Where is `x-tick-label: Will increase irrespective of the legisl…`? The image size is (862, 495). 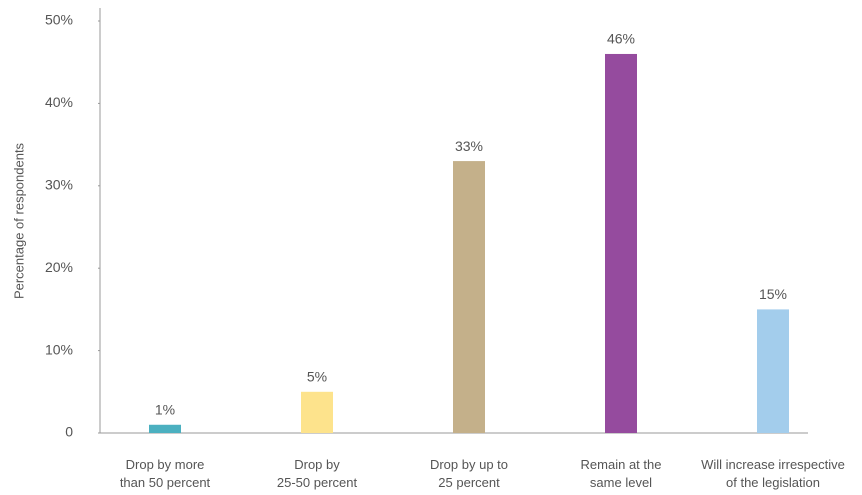
x-tick-label: Will increase irrespective of the legisl… is located at coordinates (773, 473).